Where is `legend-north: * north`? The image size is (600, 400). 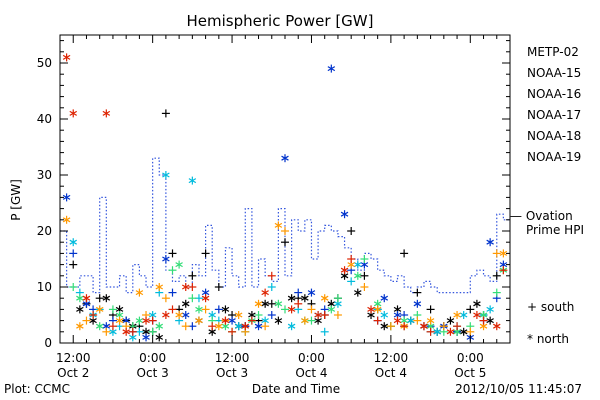 legend-north: * north is located at coordinates (548, 339).